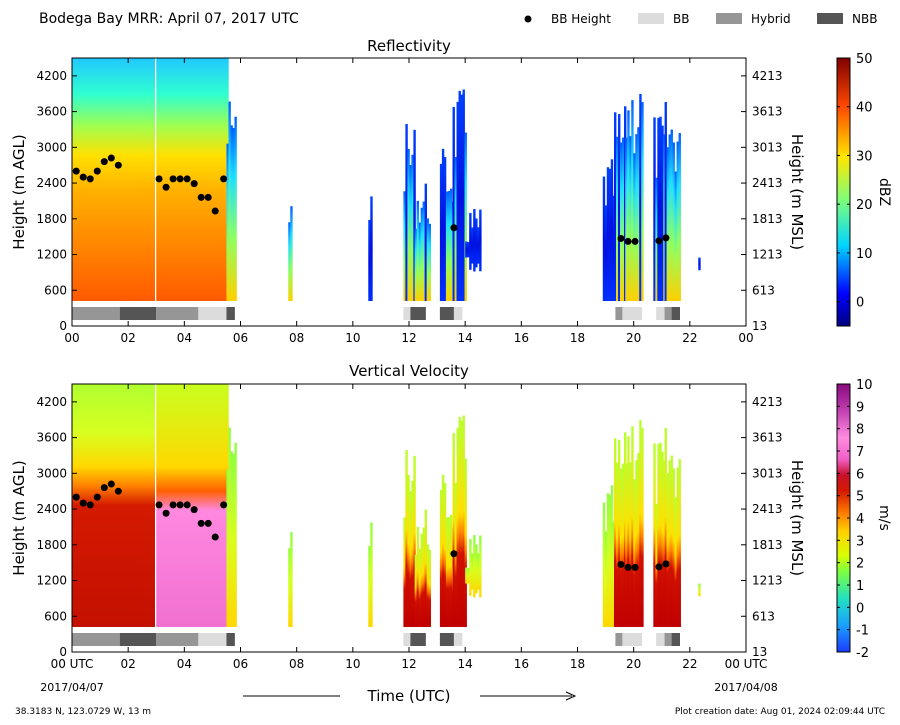 This screenshot has height=725, width=900. Describe the element at coordinates (862, 653) in the screenshot. I see `colorbar-tick-label: -2` at that location.